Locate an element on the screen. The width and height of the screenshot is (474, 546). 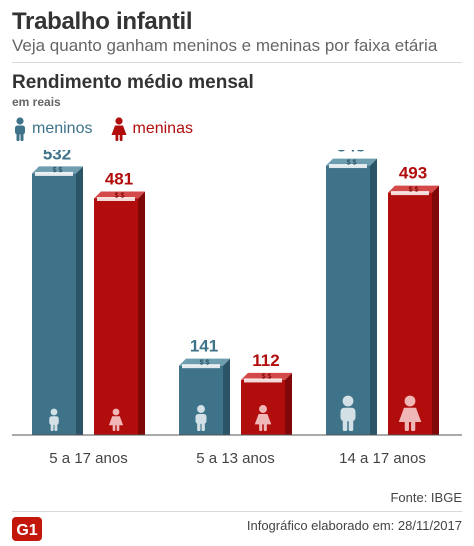
money-symbol-girls-3: $ $ is located at coordinates (414, 189).